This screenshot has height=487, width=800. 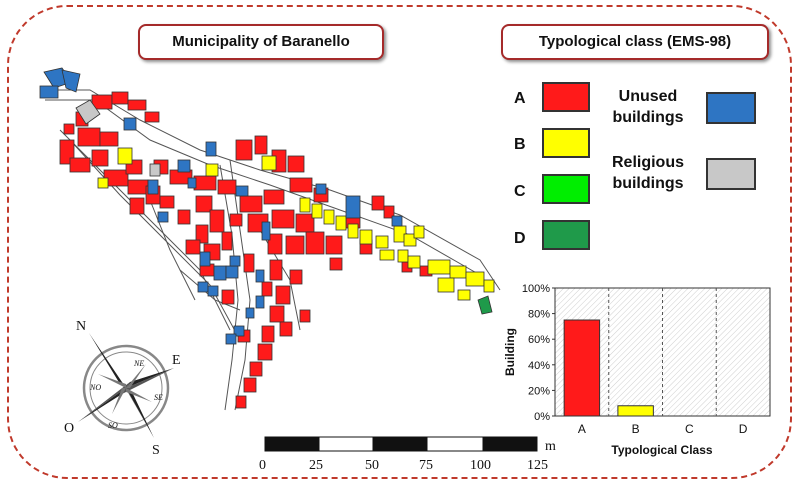 What do you see at coordinates (510, 352) in the screenshot?
I see `chart-ylabel: Building` at bounding box center [510, 352].